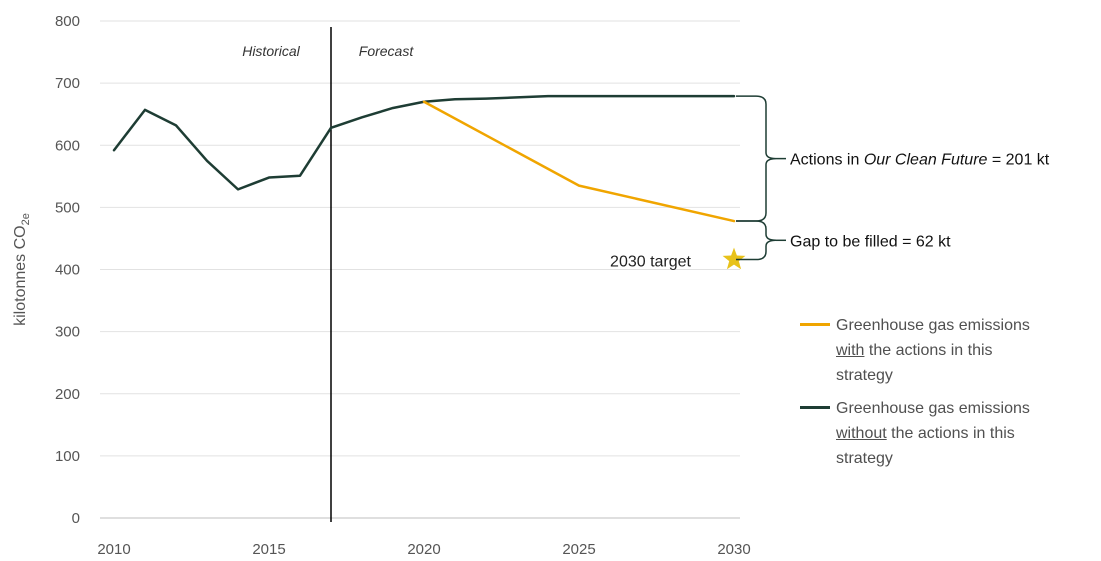 The width and height of the screenshot is (1101, 561). What do you see at coordinates (928, 350) in the screenshot?
I see `legend-with-line2: the actions in this` at bounding box center [928, 350].